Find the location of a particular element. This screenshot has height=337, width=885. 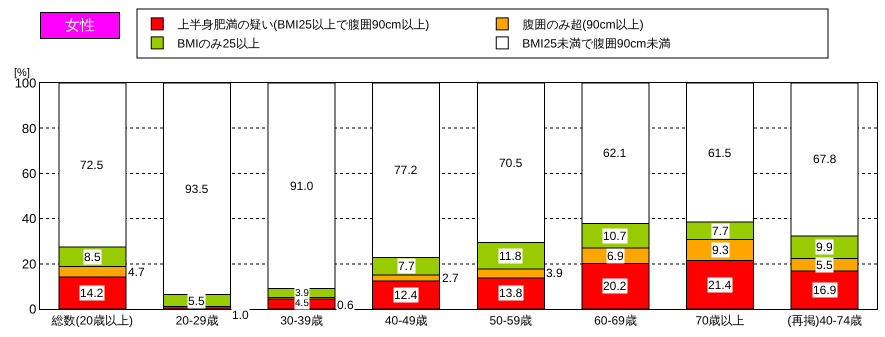

data-label: 93.5 is located at coordinates (197, 189).